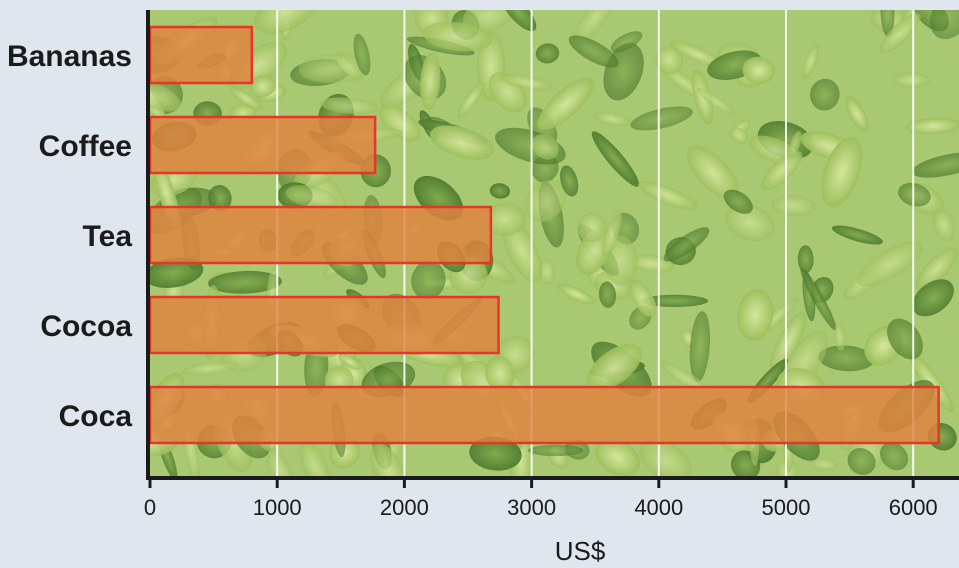 The height and width of the screenshot is (568, 959). What do you see at coordinates (913, 507) in the screenshot?
I see `x-tick-label: 6000` at bounding box center [913, 507].